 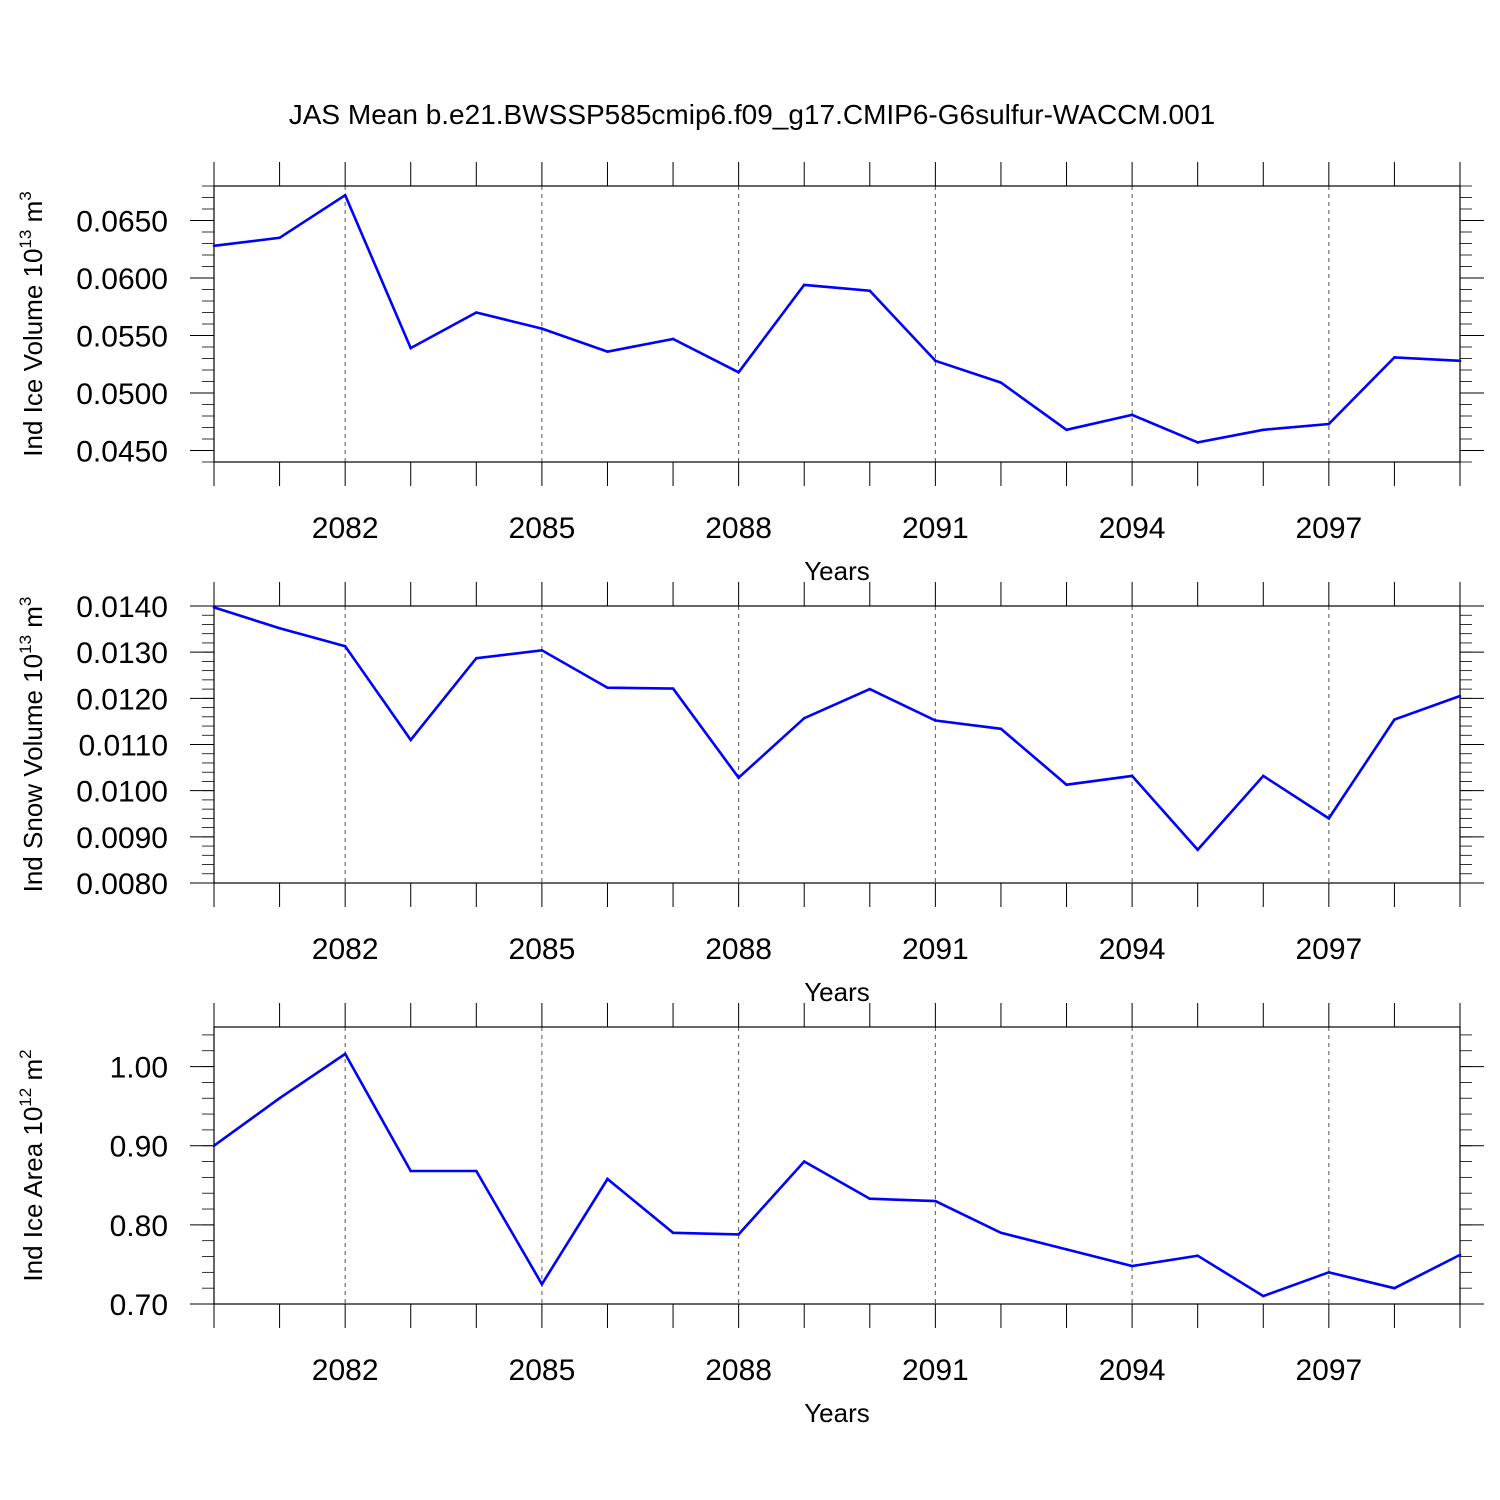 I want to click on y-tick-label: 0.0140, so click(x=122, y=607).